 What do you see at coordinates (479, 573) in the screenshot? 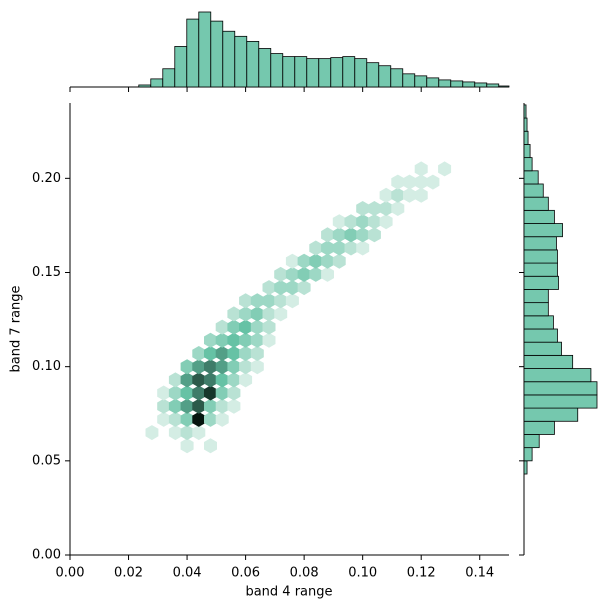
I see `x-tick-label: 0.14` at bounding box center [479, 573].